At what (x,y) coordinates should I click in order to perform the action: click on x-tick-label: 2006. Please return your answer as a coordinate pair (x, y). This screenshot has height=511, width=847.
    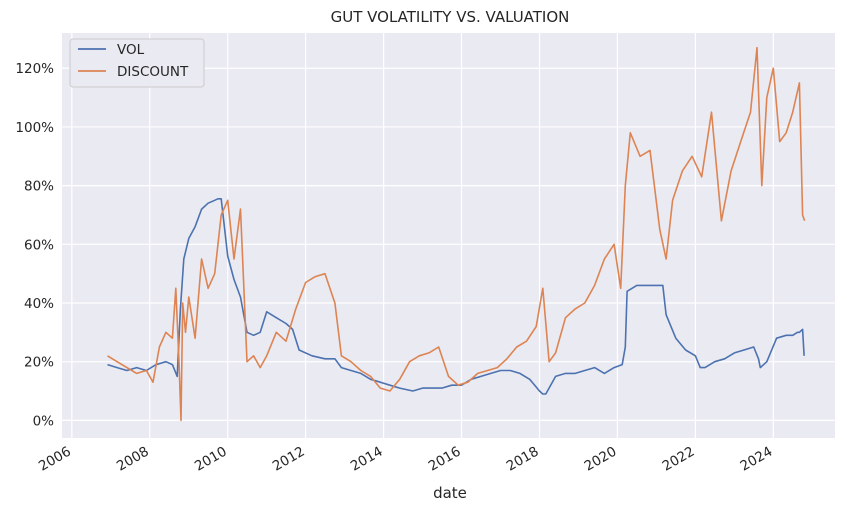
    Looking at the image, I should click on (55, 459).